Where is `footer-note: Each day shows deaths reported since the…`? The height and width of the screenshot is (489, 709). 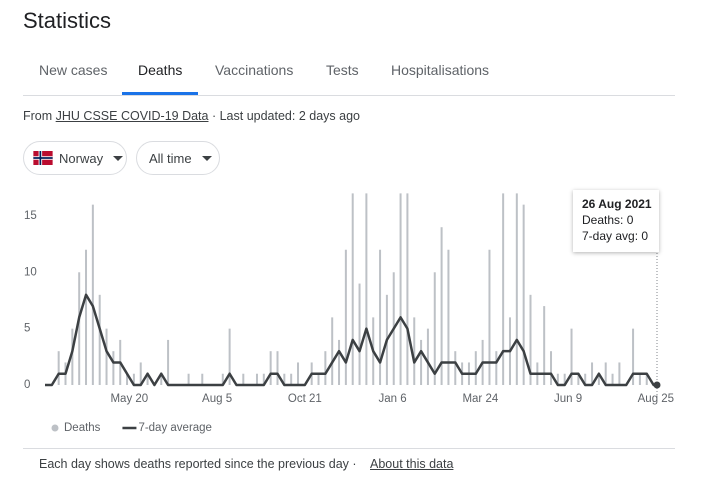 footer-note: Each day shows deaths reported since the… is located at coordinates (194, 464).